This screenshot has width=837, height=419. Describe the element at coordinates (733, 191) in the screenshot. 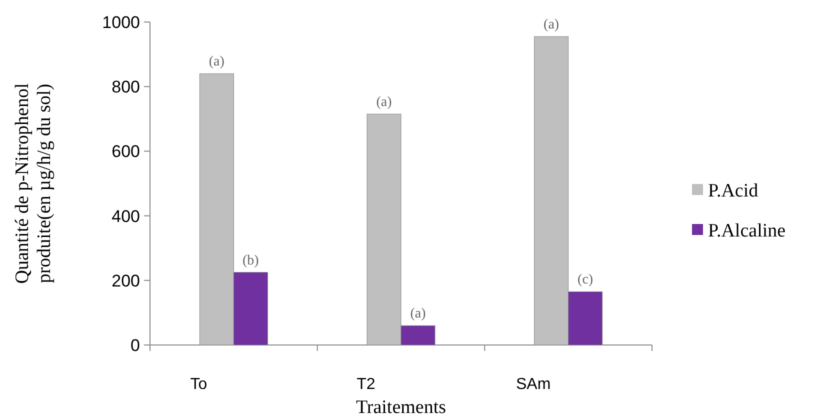

I see `legend-label: P.Acid` at that location.